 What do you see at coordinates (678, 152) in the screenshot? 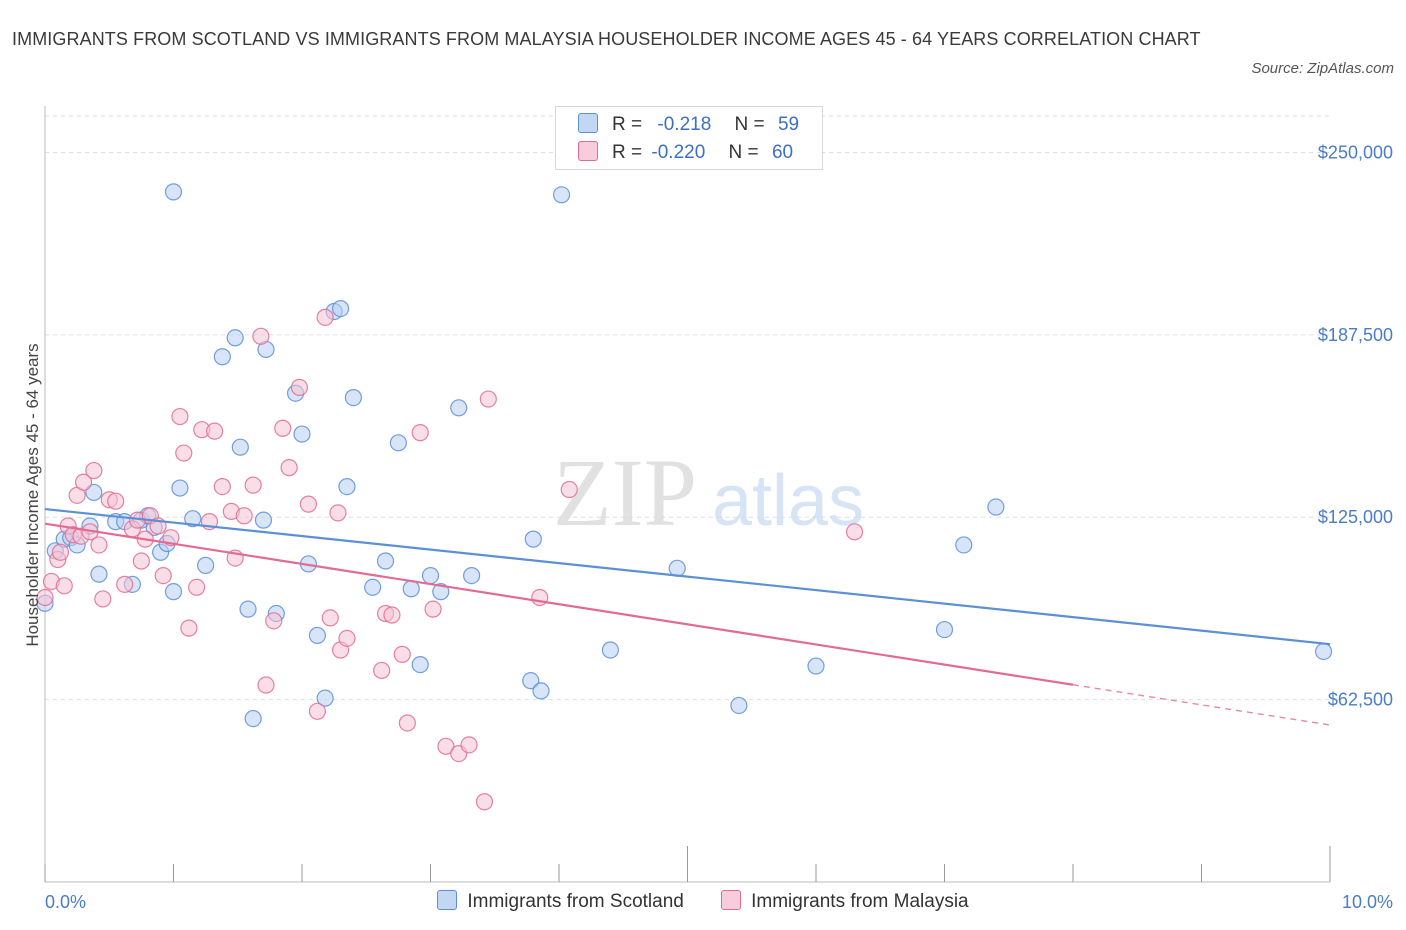
I see `legend-r-value: -0.220` at bounding box center [678, 152].